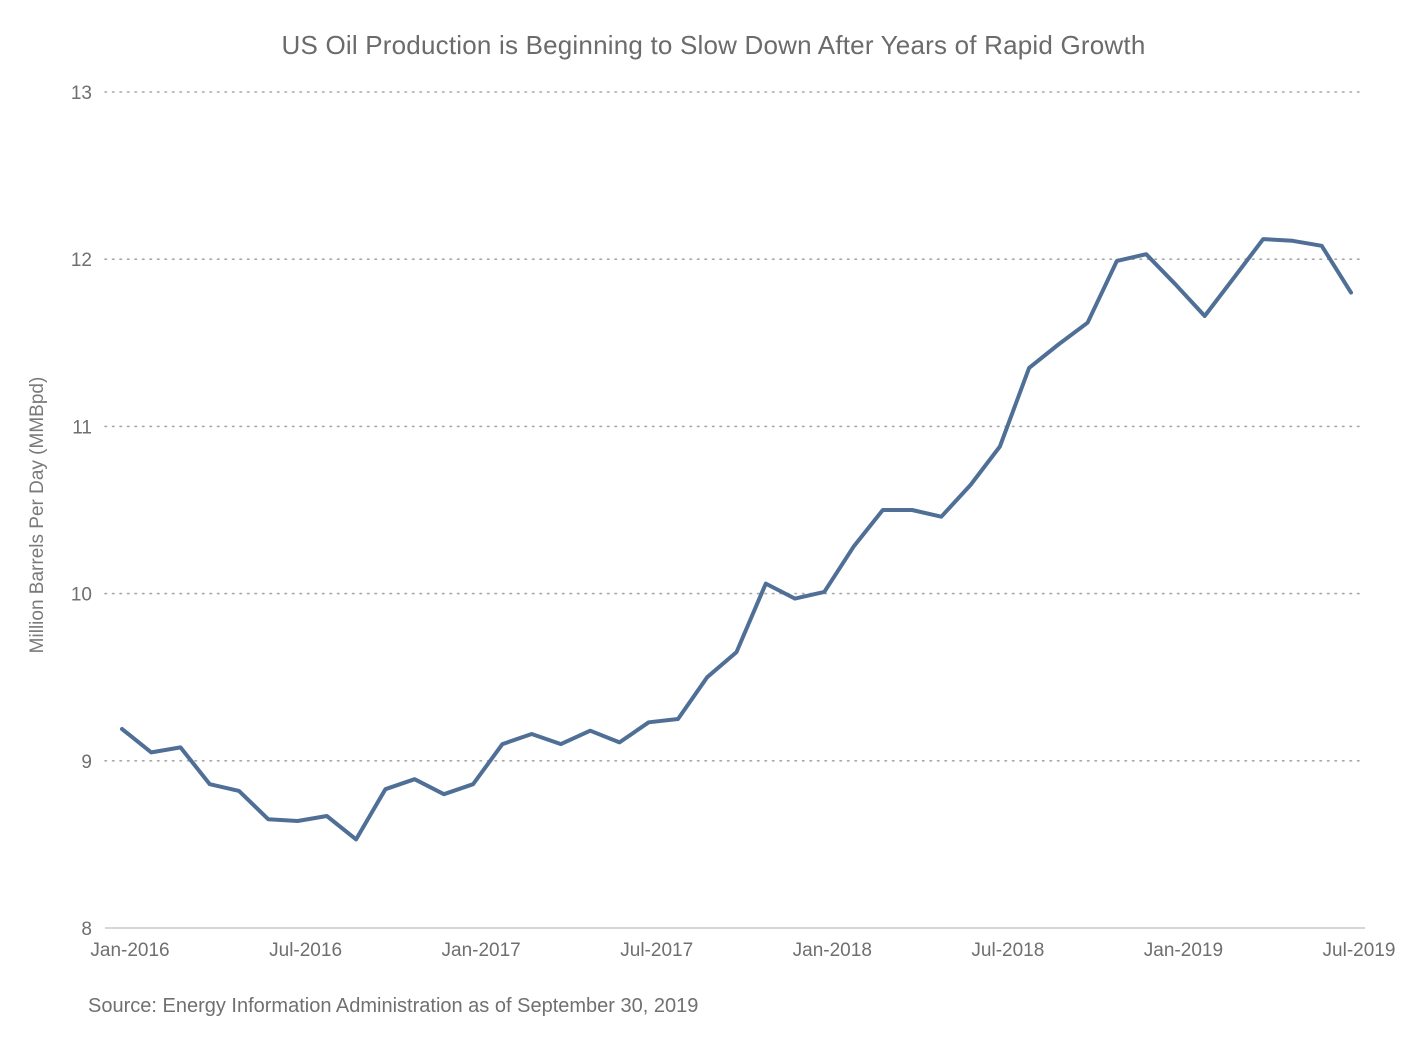 Image resolution: width=1427 pixels, height=1049 pixels. What do you see at coordinates (81, 93) in the screenshot?
I see `y-tick-label: 13` at bounding box center [81, 93].